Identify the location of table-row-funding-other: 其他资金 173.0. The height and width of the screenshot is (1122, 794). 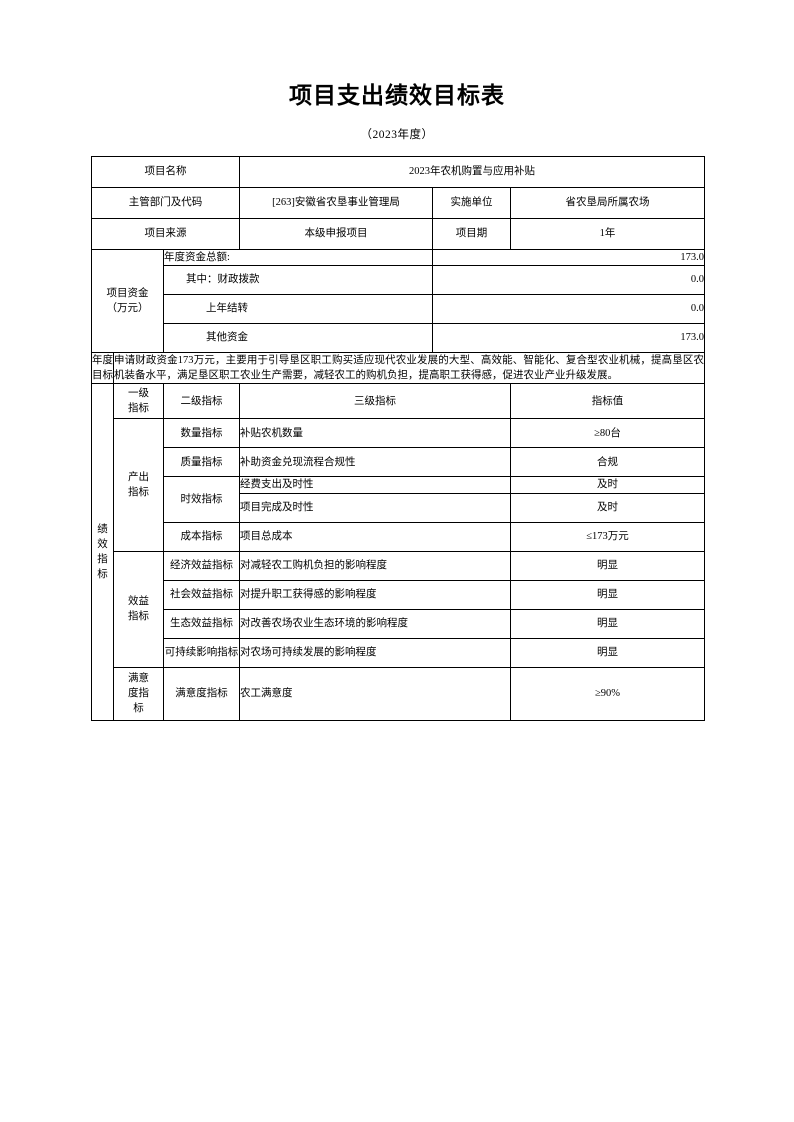
(399, 337).